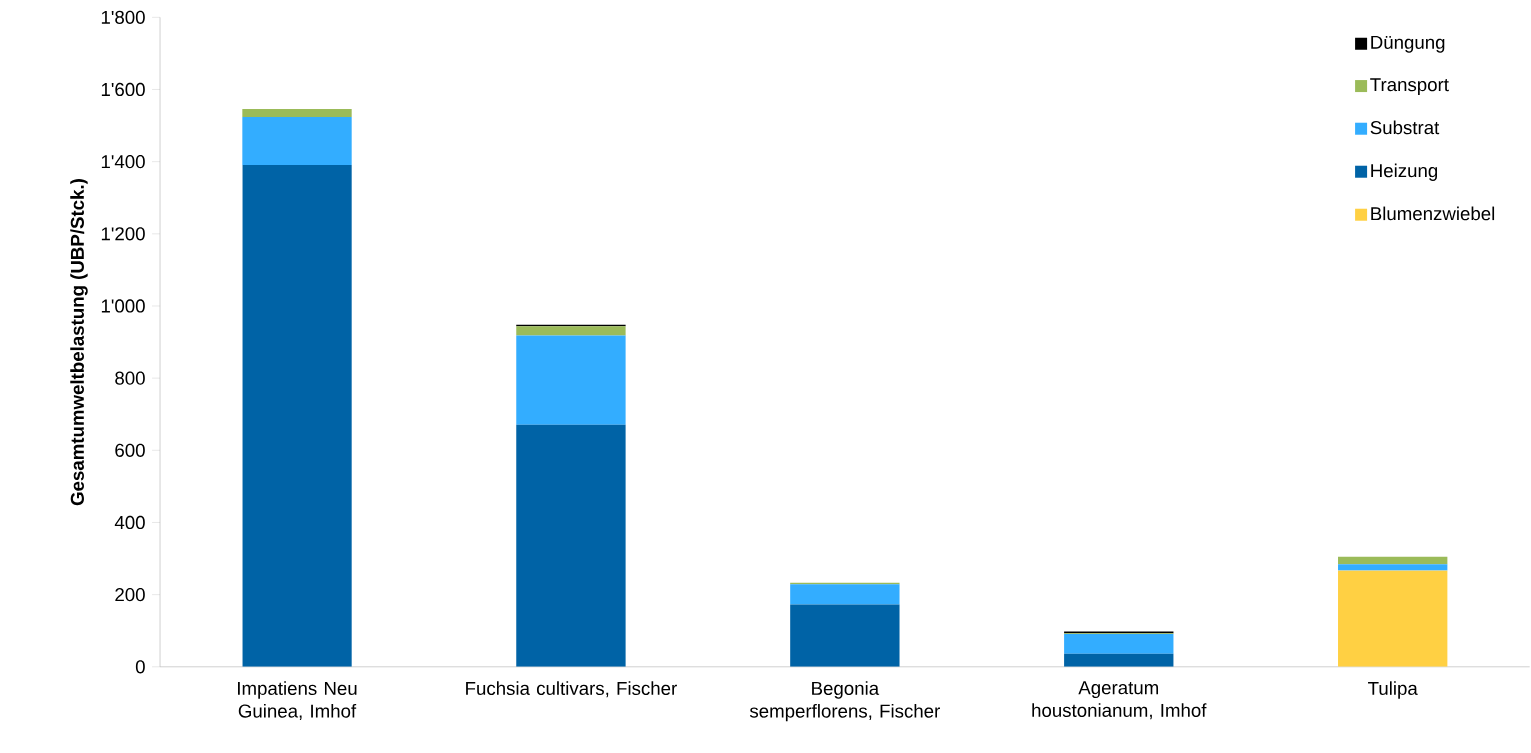  Describe the element at coordinates (123, 89) in the screenshot. I see `y-tick-label: 1'600` at that location.